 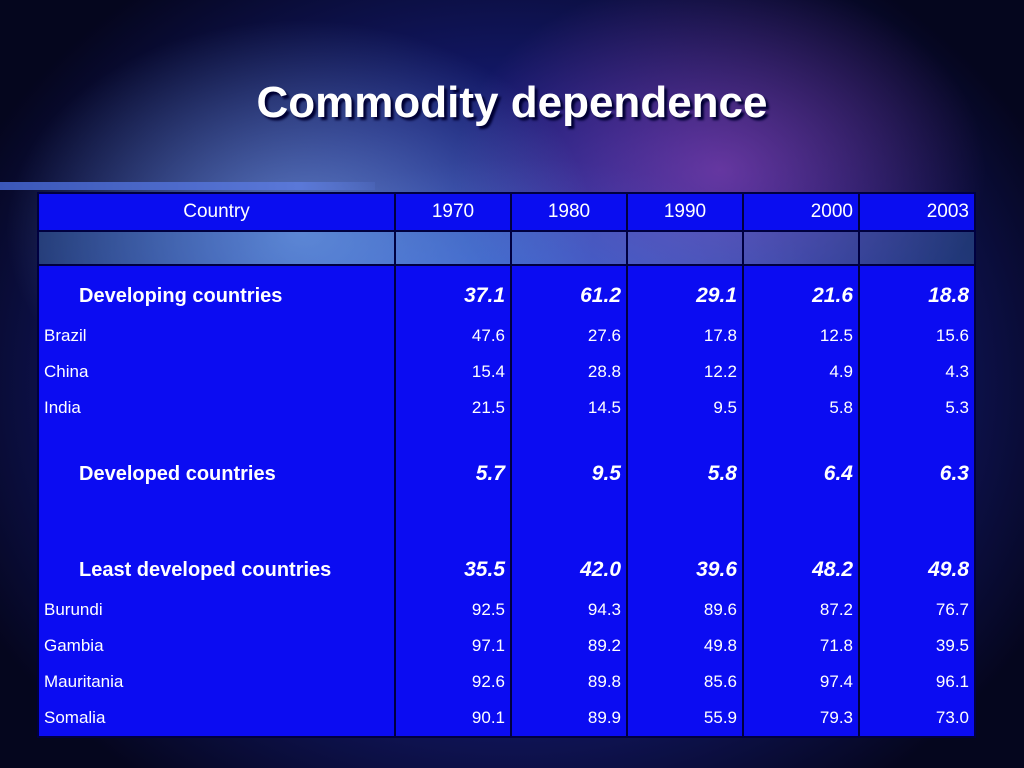 What do you see at coordinates (917, 719) in the screenshot?
I see `value-cell: 73.0` at bounding box center [917, 719].